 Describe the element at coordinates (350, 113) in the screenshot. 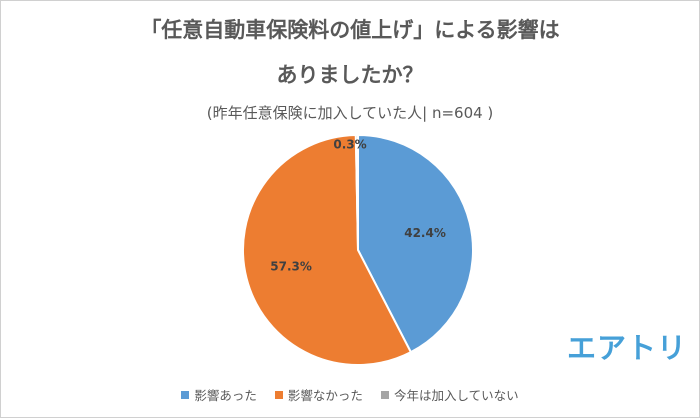

I see `chart-subtitle: (昨年任意保険に加入していた人| n=604 )` at that location.